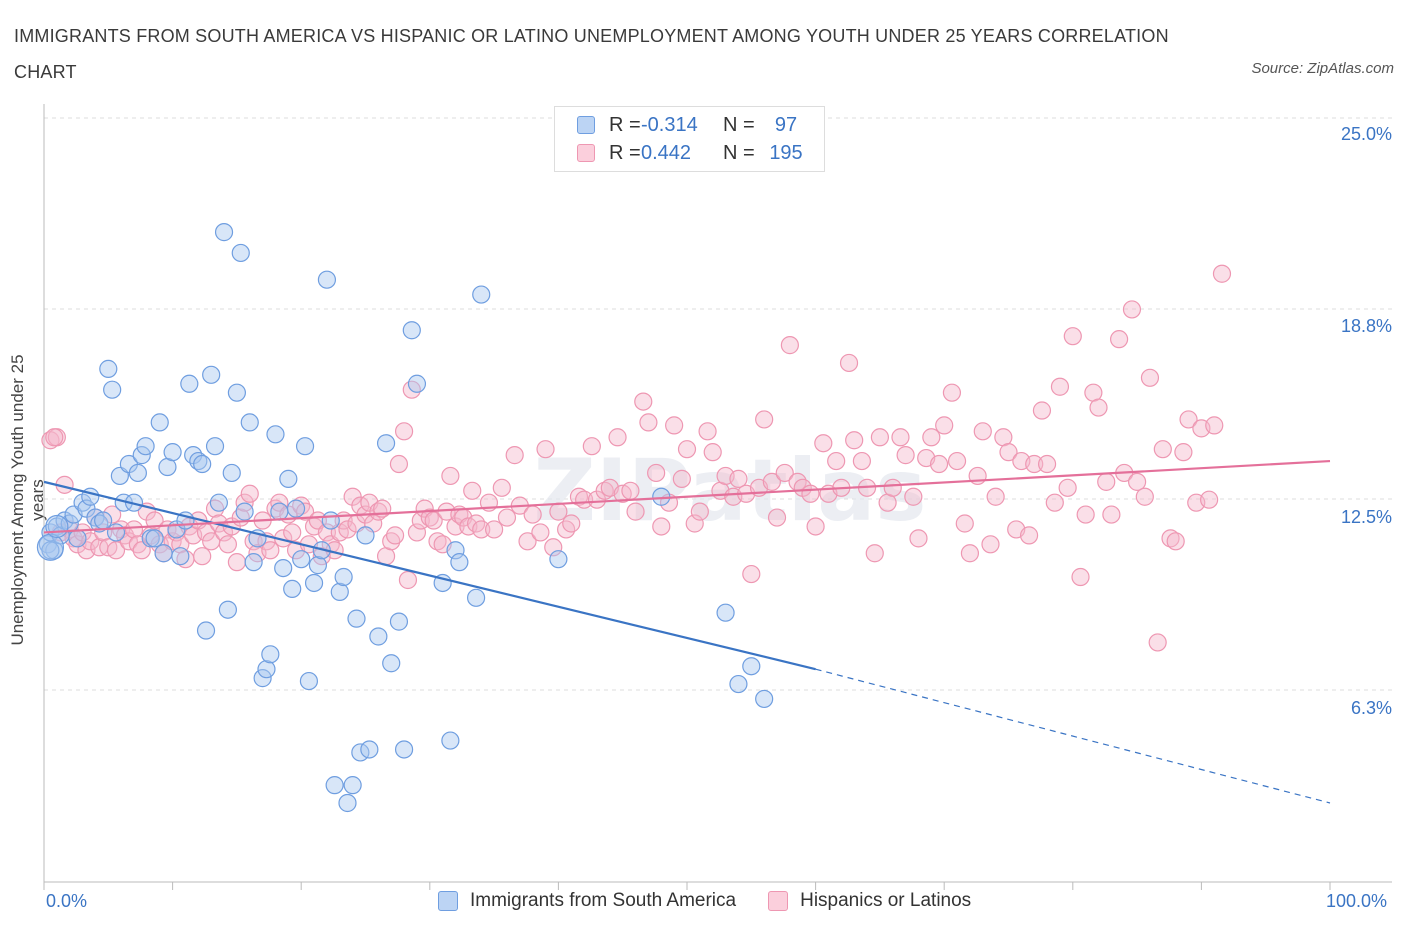  What do you see at coordinates (448, 901) in the screenshot?
I see `series-swatch-blue` at bounding box center [448, 901].